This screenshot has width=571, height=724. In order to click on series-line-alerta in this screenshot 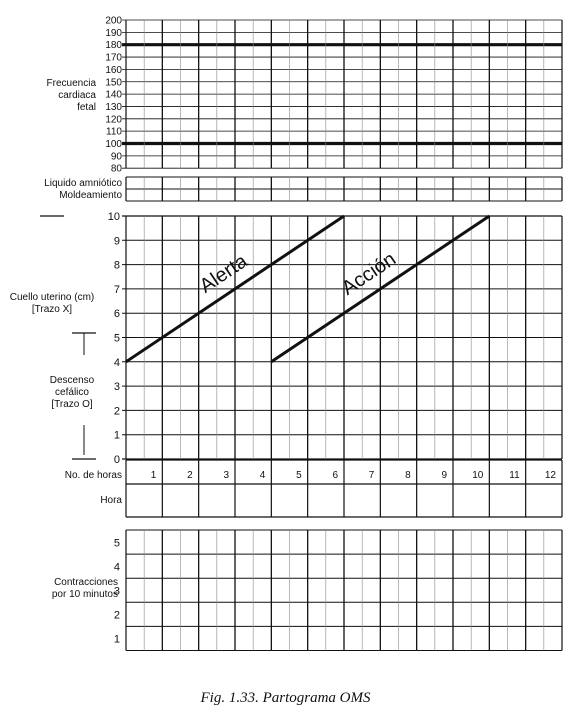, I will do `click(235, 289)`.